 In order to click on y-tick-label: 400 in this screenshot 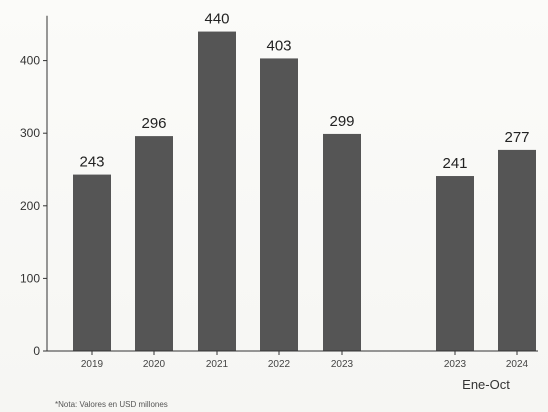, I will do `click(30, 61)`.